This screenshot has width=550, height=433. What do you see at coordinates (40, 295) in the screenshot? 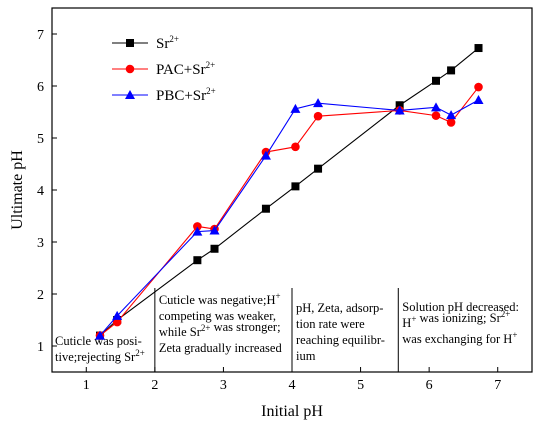
I see `y-tick-label: 2` at bounding box center [40, 295].